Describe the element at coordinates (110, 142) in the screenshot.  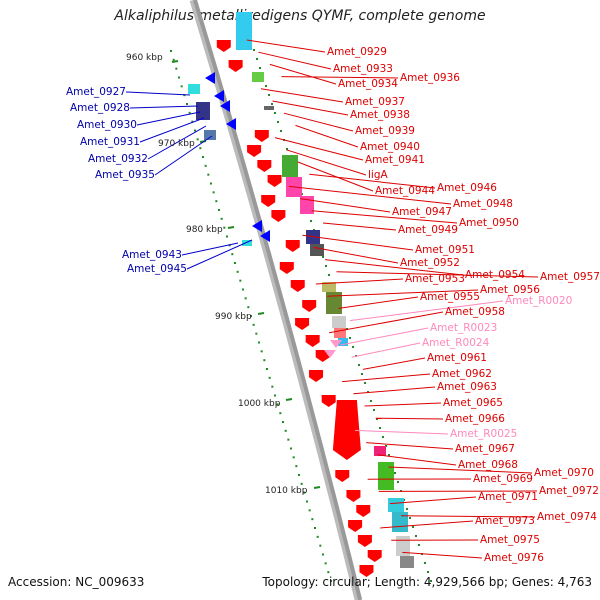
I see `left-gene-label: Amet_0931` at that location.